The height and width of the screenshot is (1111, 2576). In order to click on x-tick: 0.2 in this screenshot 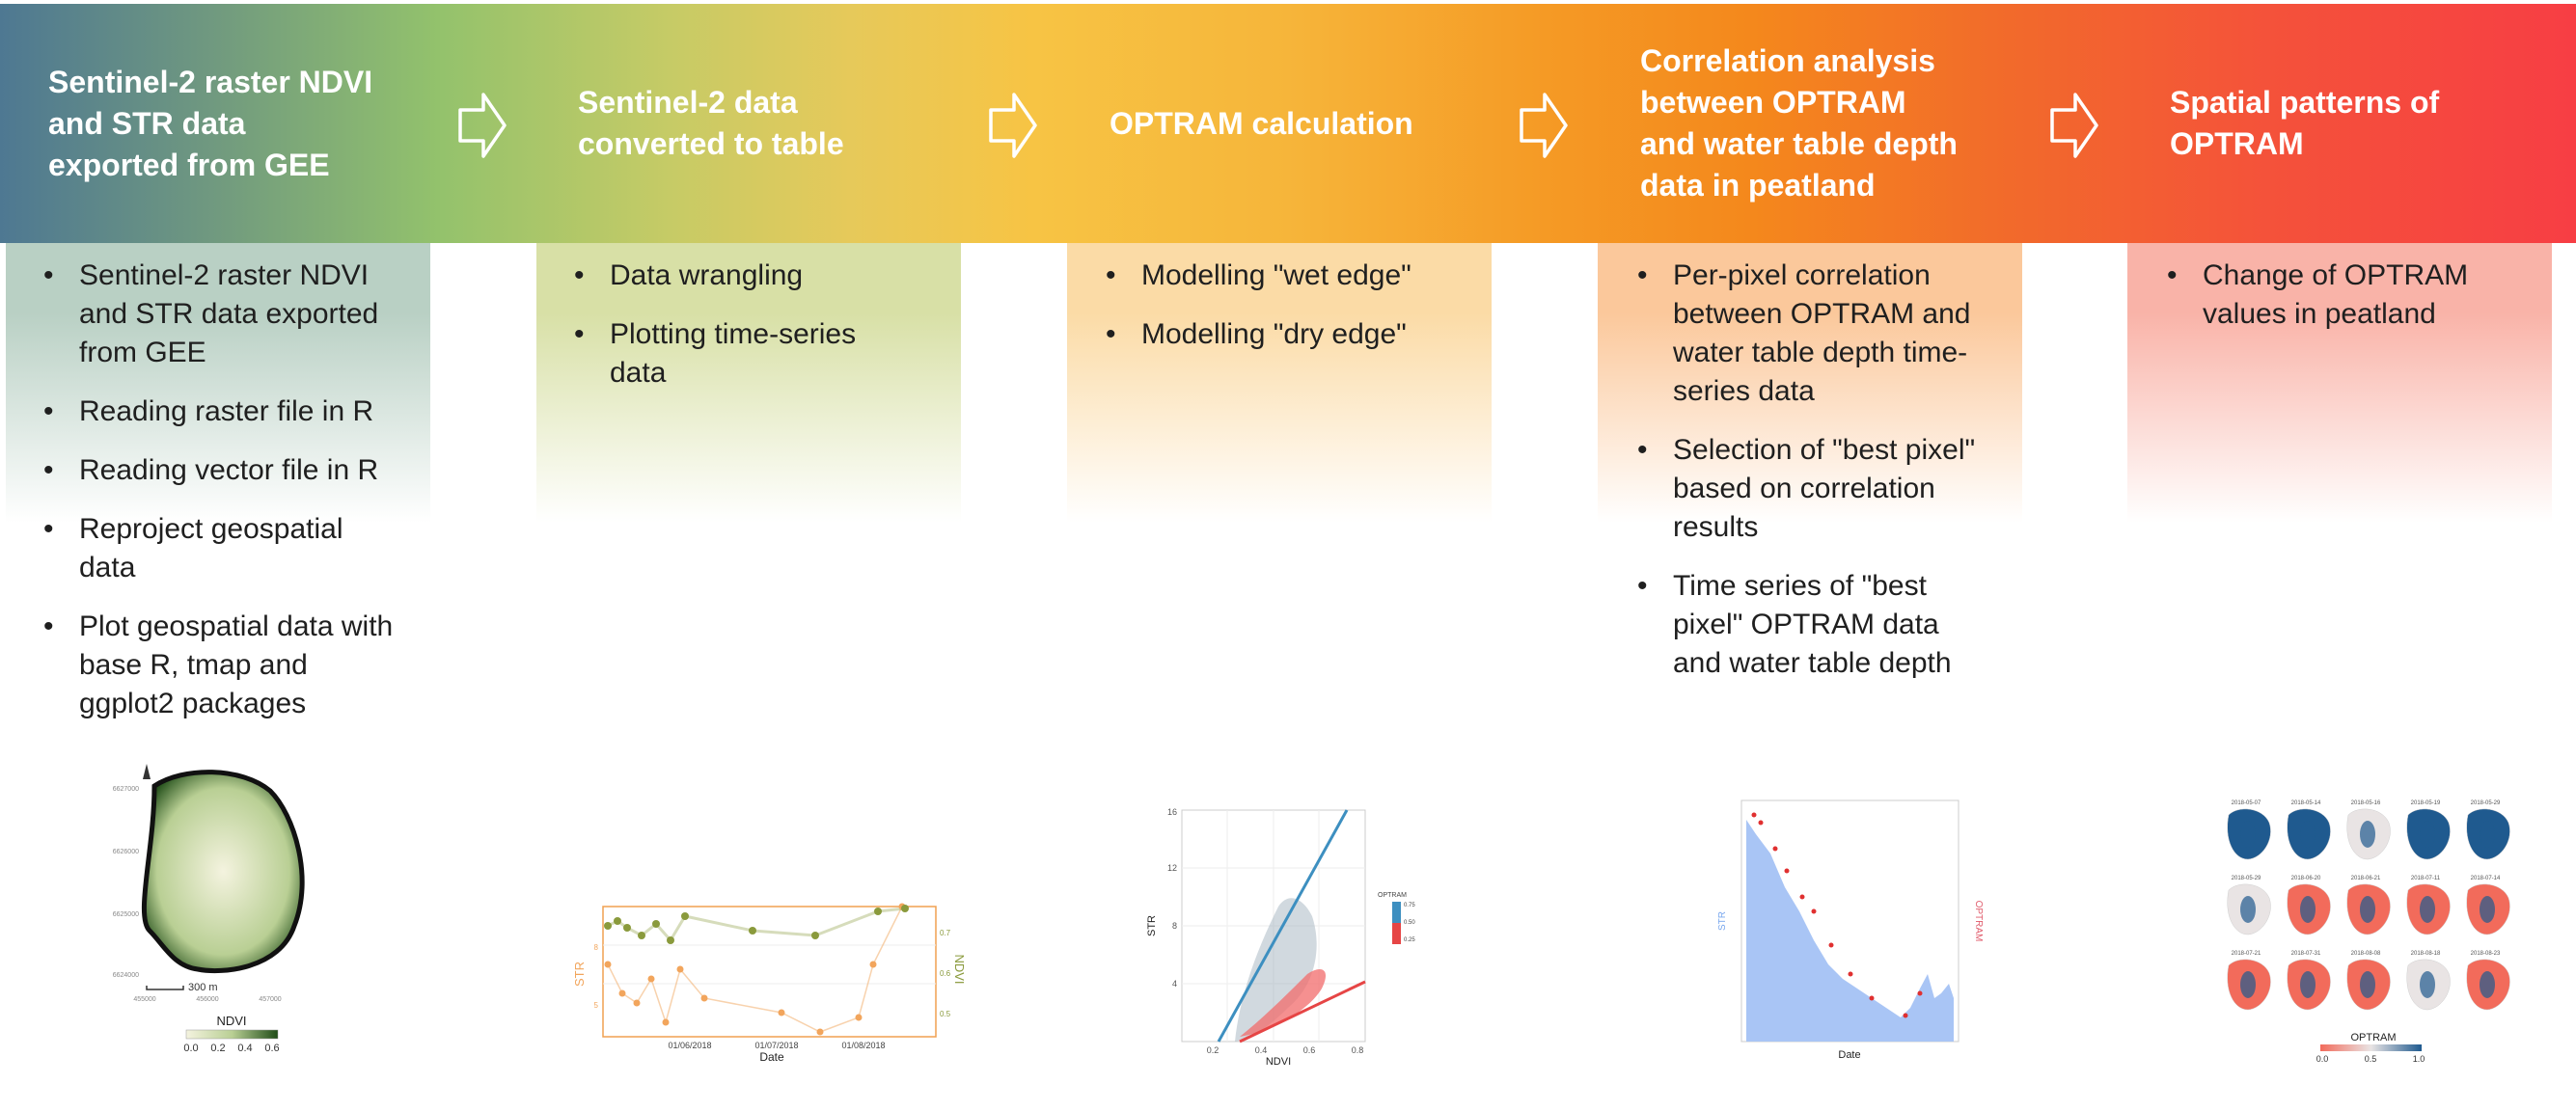, I will do `click(1213, 1050)`.